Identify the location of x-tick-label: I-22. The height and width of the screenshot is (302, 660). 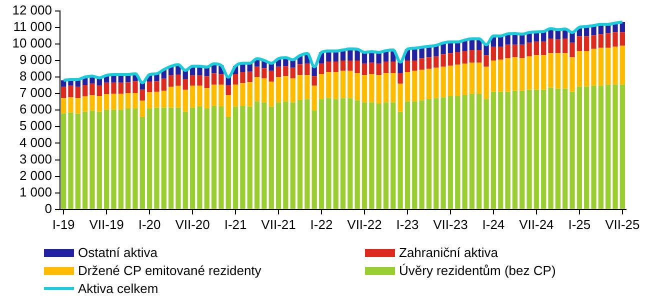
(321, 224).